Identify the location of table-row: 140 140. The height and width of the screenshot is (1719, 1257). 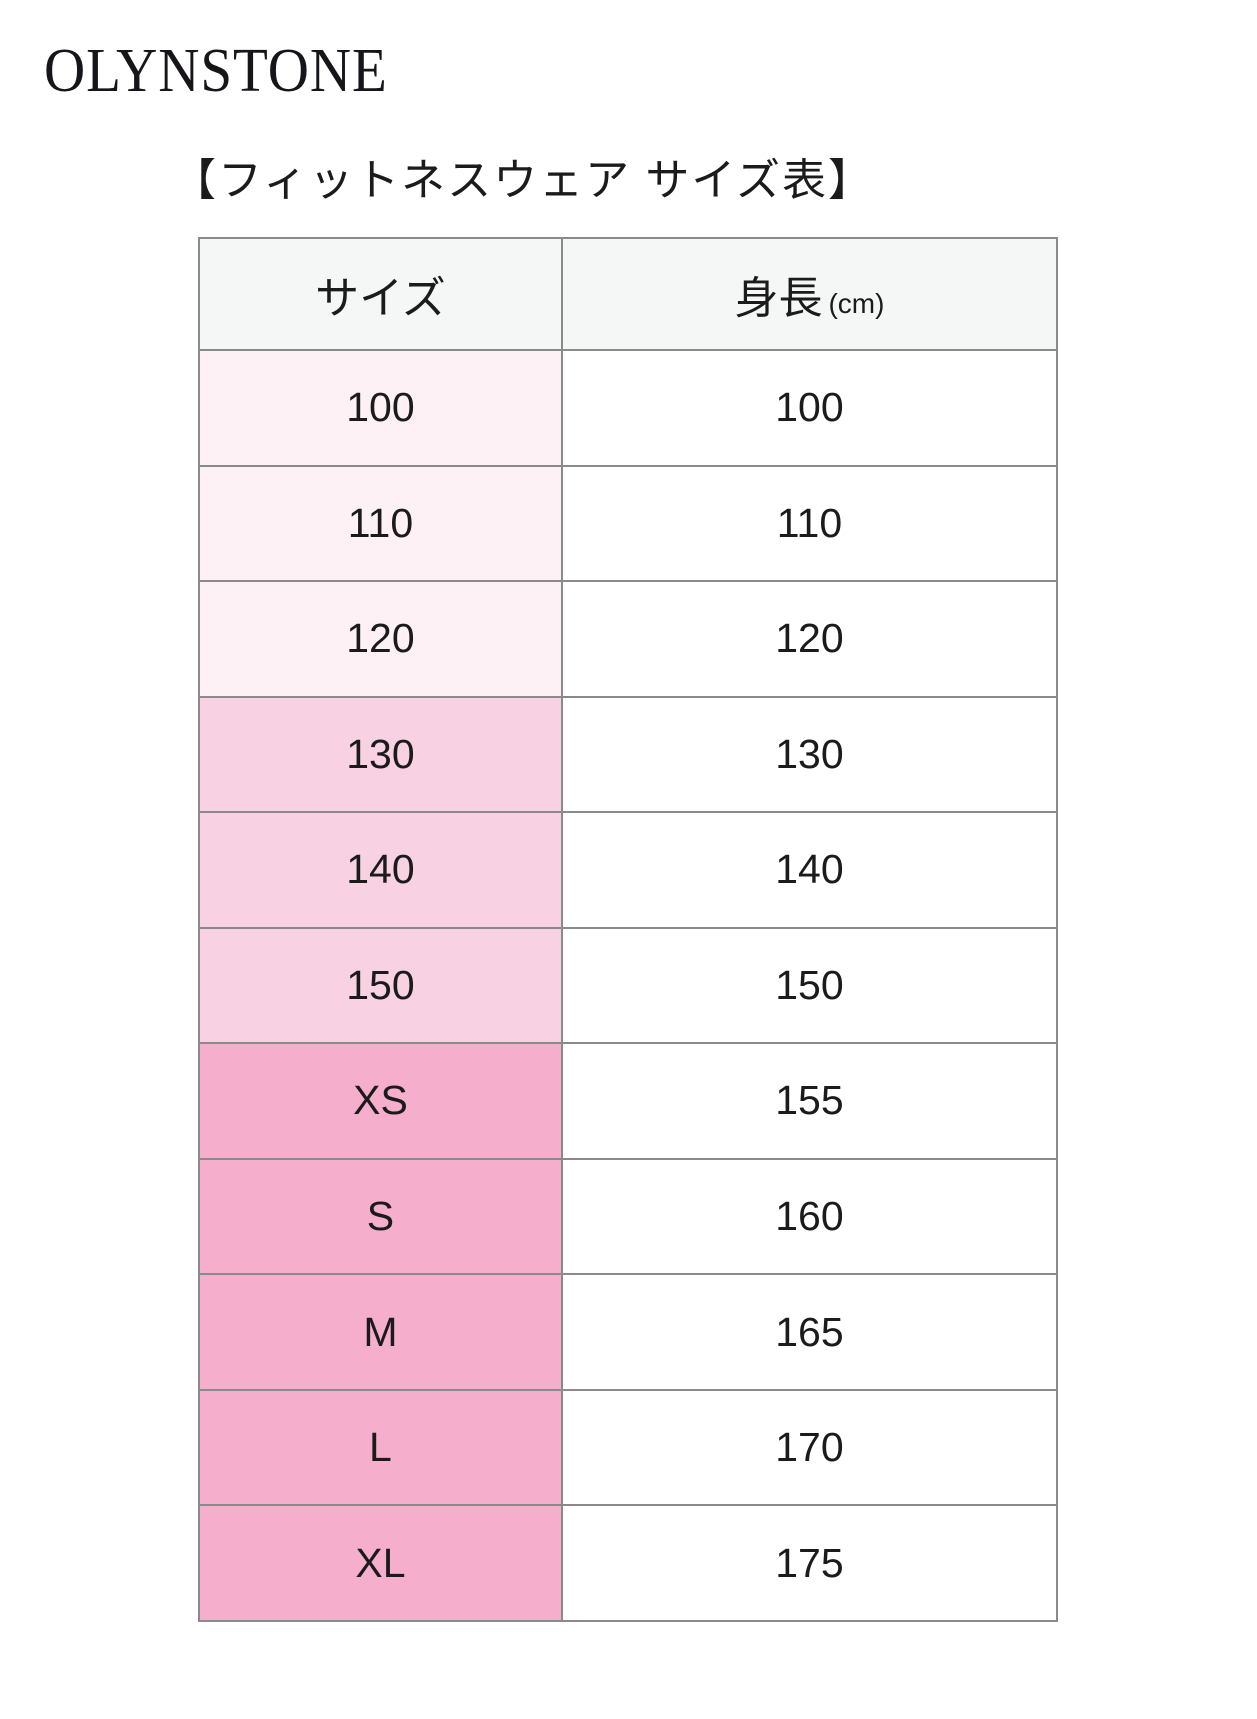
(628, 870).